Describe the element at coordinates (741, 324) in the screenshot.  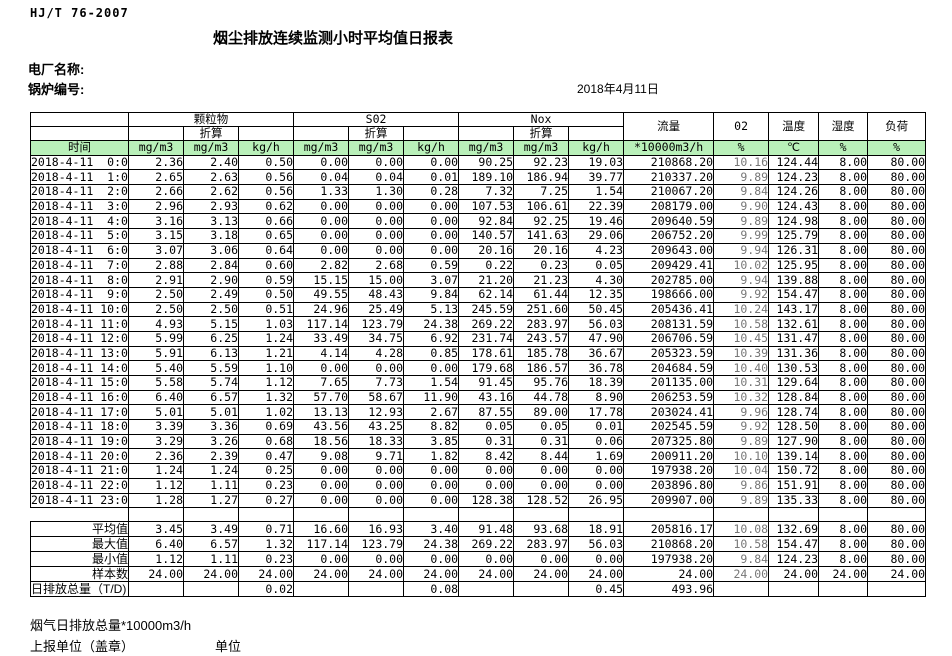
I see `value-cell: 10.58` at that location.